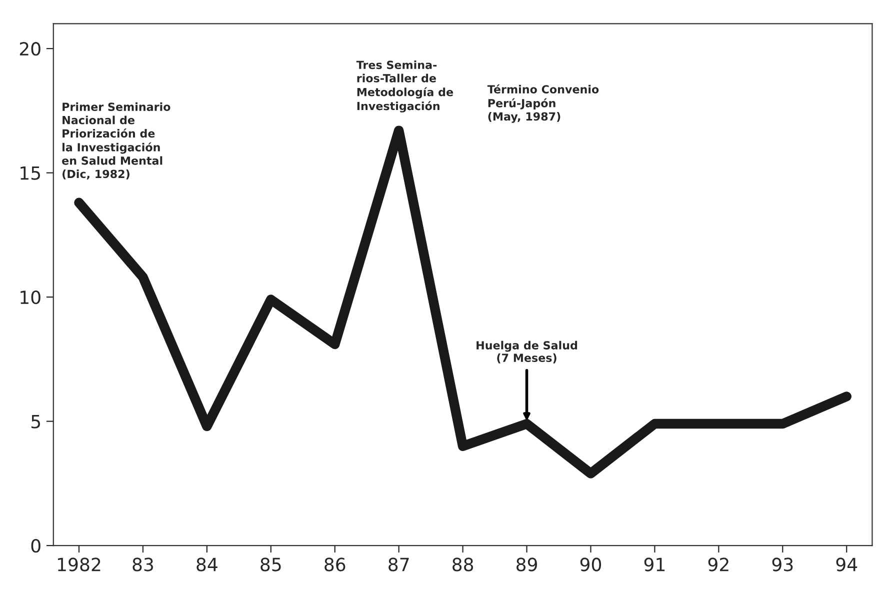  What do you see at coordinates (527, 352) in the screenshot?
I see `annotation: Huelga de Salud (7 Meses)` at bounding box center [527, 352].